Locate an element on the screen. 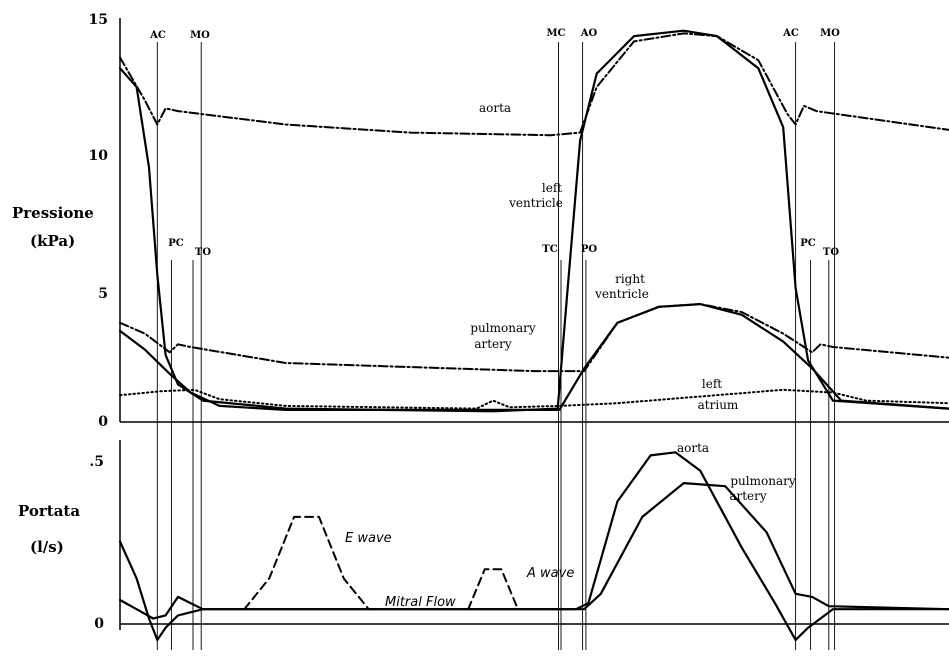 This screenshot has width=949, height=668. right-ventricle-label-line2: ventricle is located at coordinates (621, 294).